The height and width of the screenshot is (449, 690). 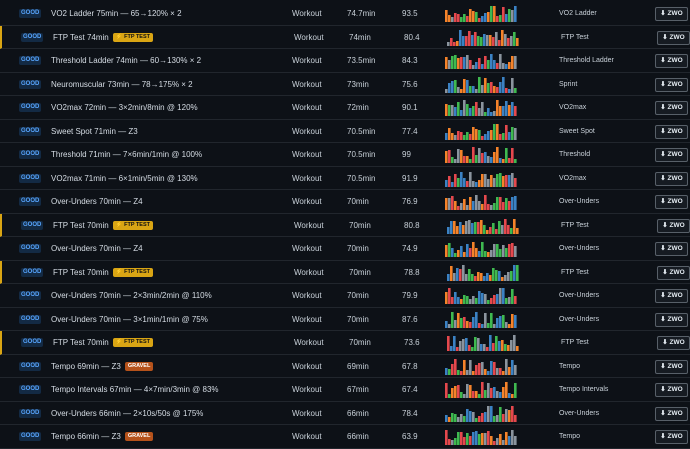 I want to click on workout-name: Over-Unders 70min — 3×1min/1min @ 75%, so click(x=129, y=319).